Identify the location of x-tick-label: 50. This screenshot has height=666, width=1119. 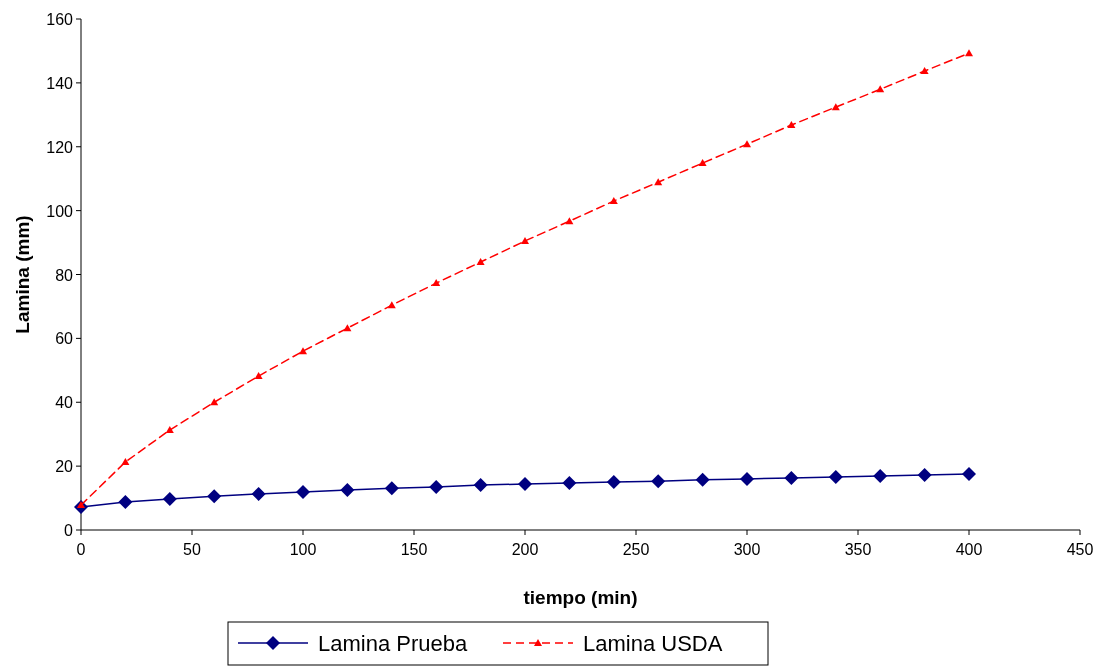
(192, 549).